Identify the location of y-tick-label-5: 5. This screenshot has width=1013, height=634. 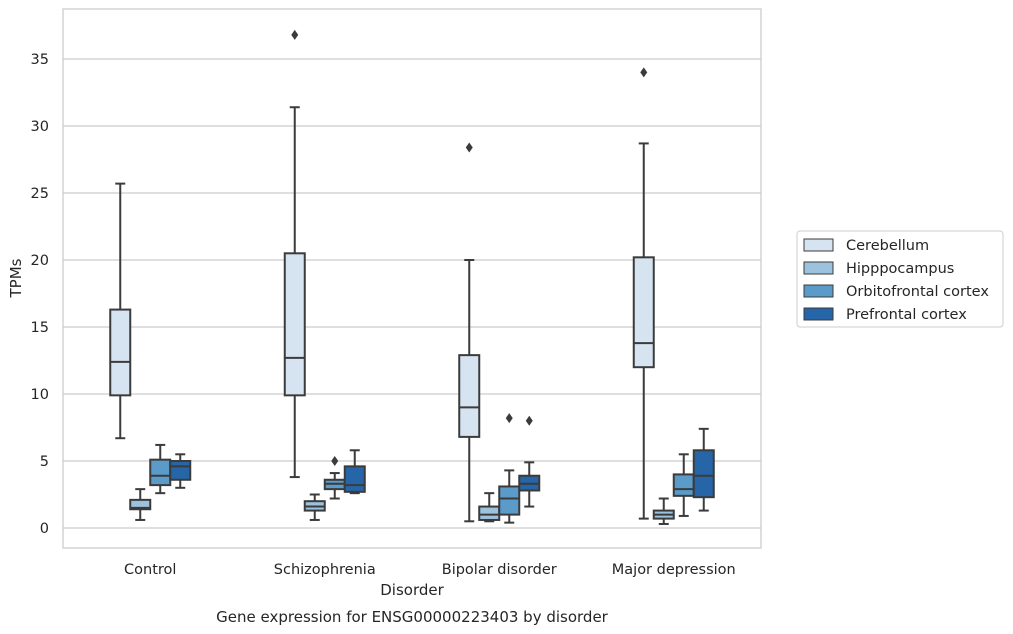
(44, 462).